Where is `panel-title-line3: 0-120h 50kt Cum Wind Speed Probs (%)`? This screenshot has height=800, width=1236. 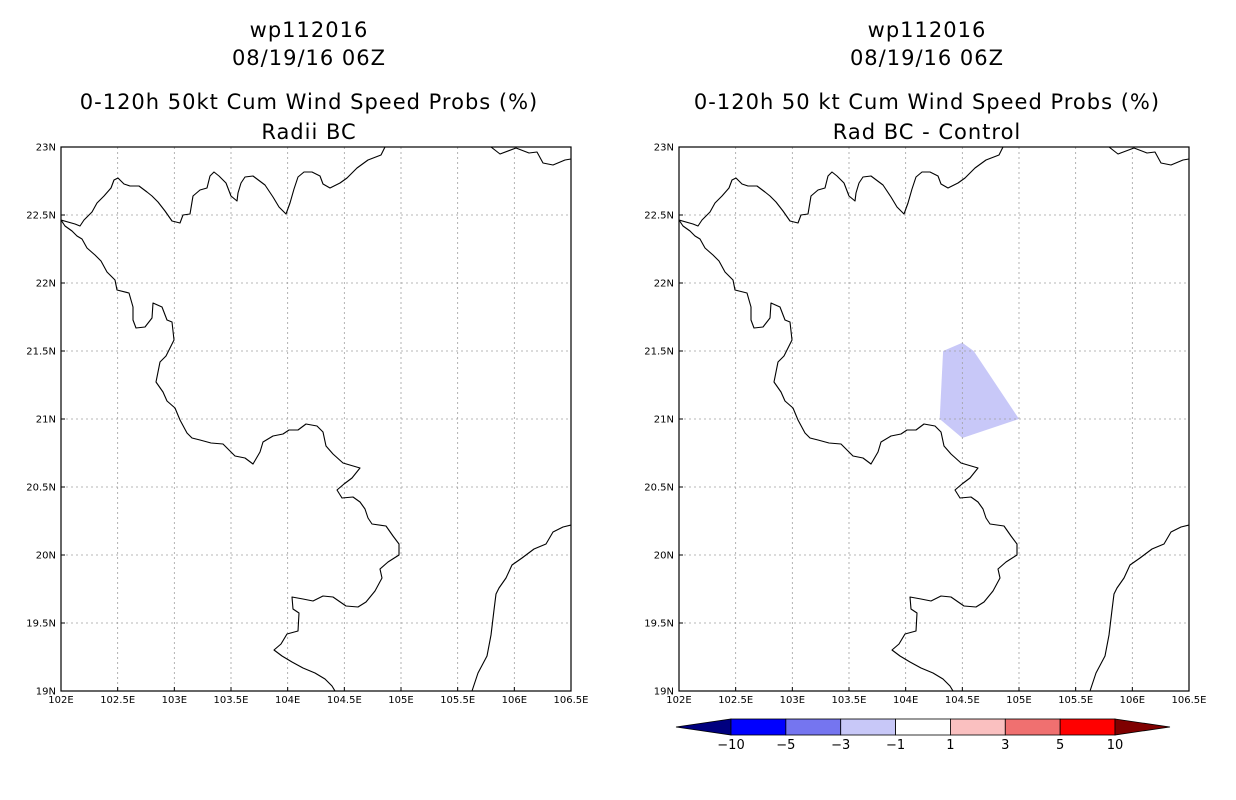
panel-title-line3: 0-120h 50kt Cum Wind Speed Probs (%) is located at coordinates (309, 102).